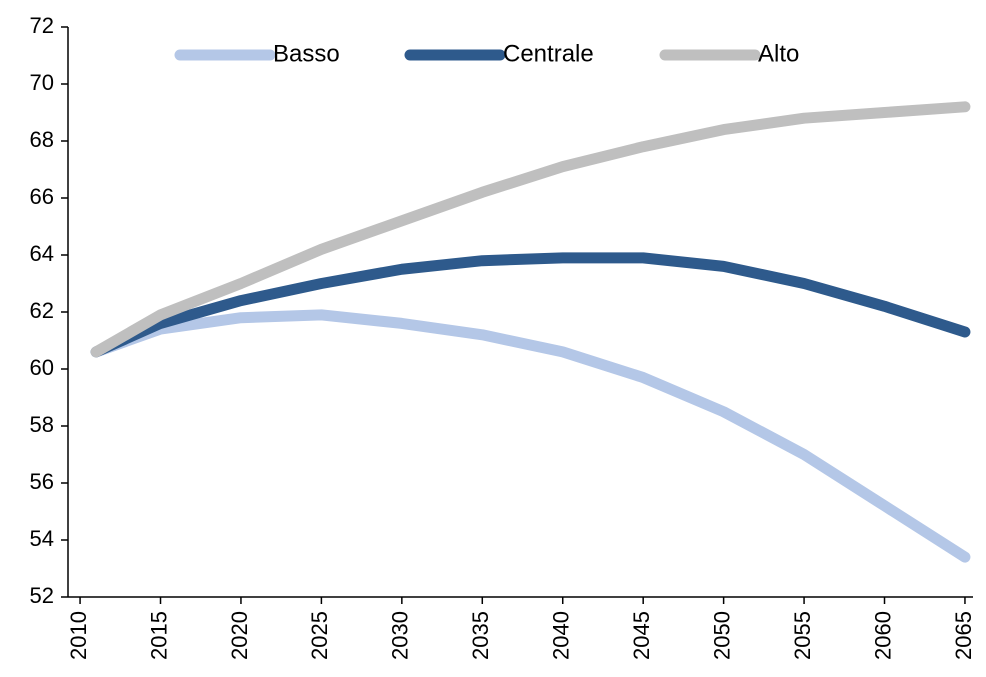 The image size is (986, 677). What do you see at coordinates (882, 635) in the screenshot?
I see `x-tick-label: 2060` at bounding box center [882, 635].